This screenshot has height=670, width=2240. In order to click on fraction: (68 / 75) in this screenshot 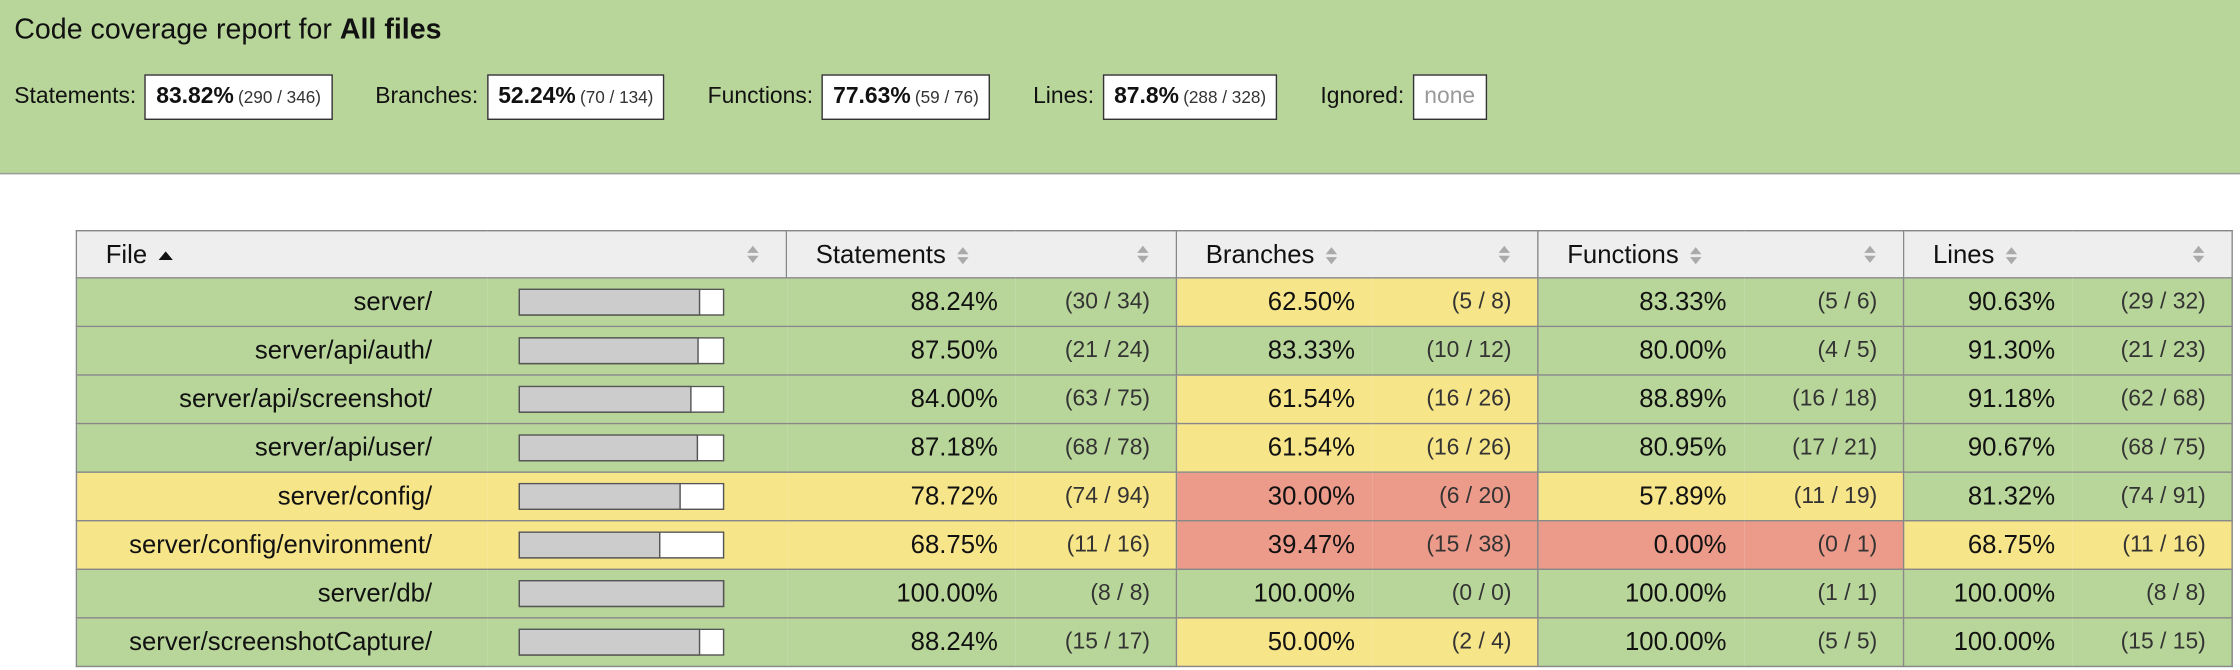, I will do `click(2152, 447)`.